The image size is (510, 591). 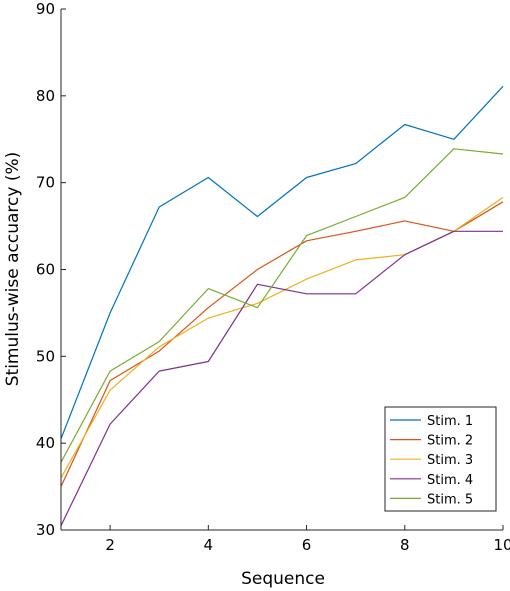 I want to click on y-tick-label: 70, so click(x=45, y=183).